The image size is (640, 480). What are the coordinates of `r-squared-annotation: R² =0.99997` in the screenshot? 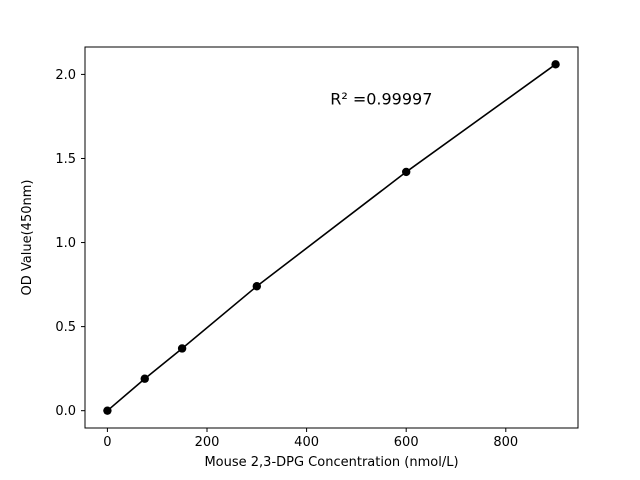 It's located at (381, 99).